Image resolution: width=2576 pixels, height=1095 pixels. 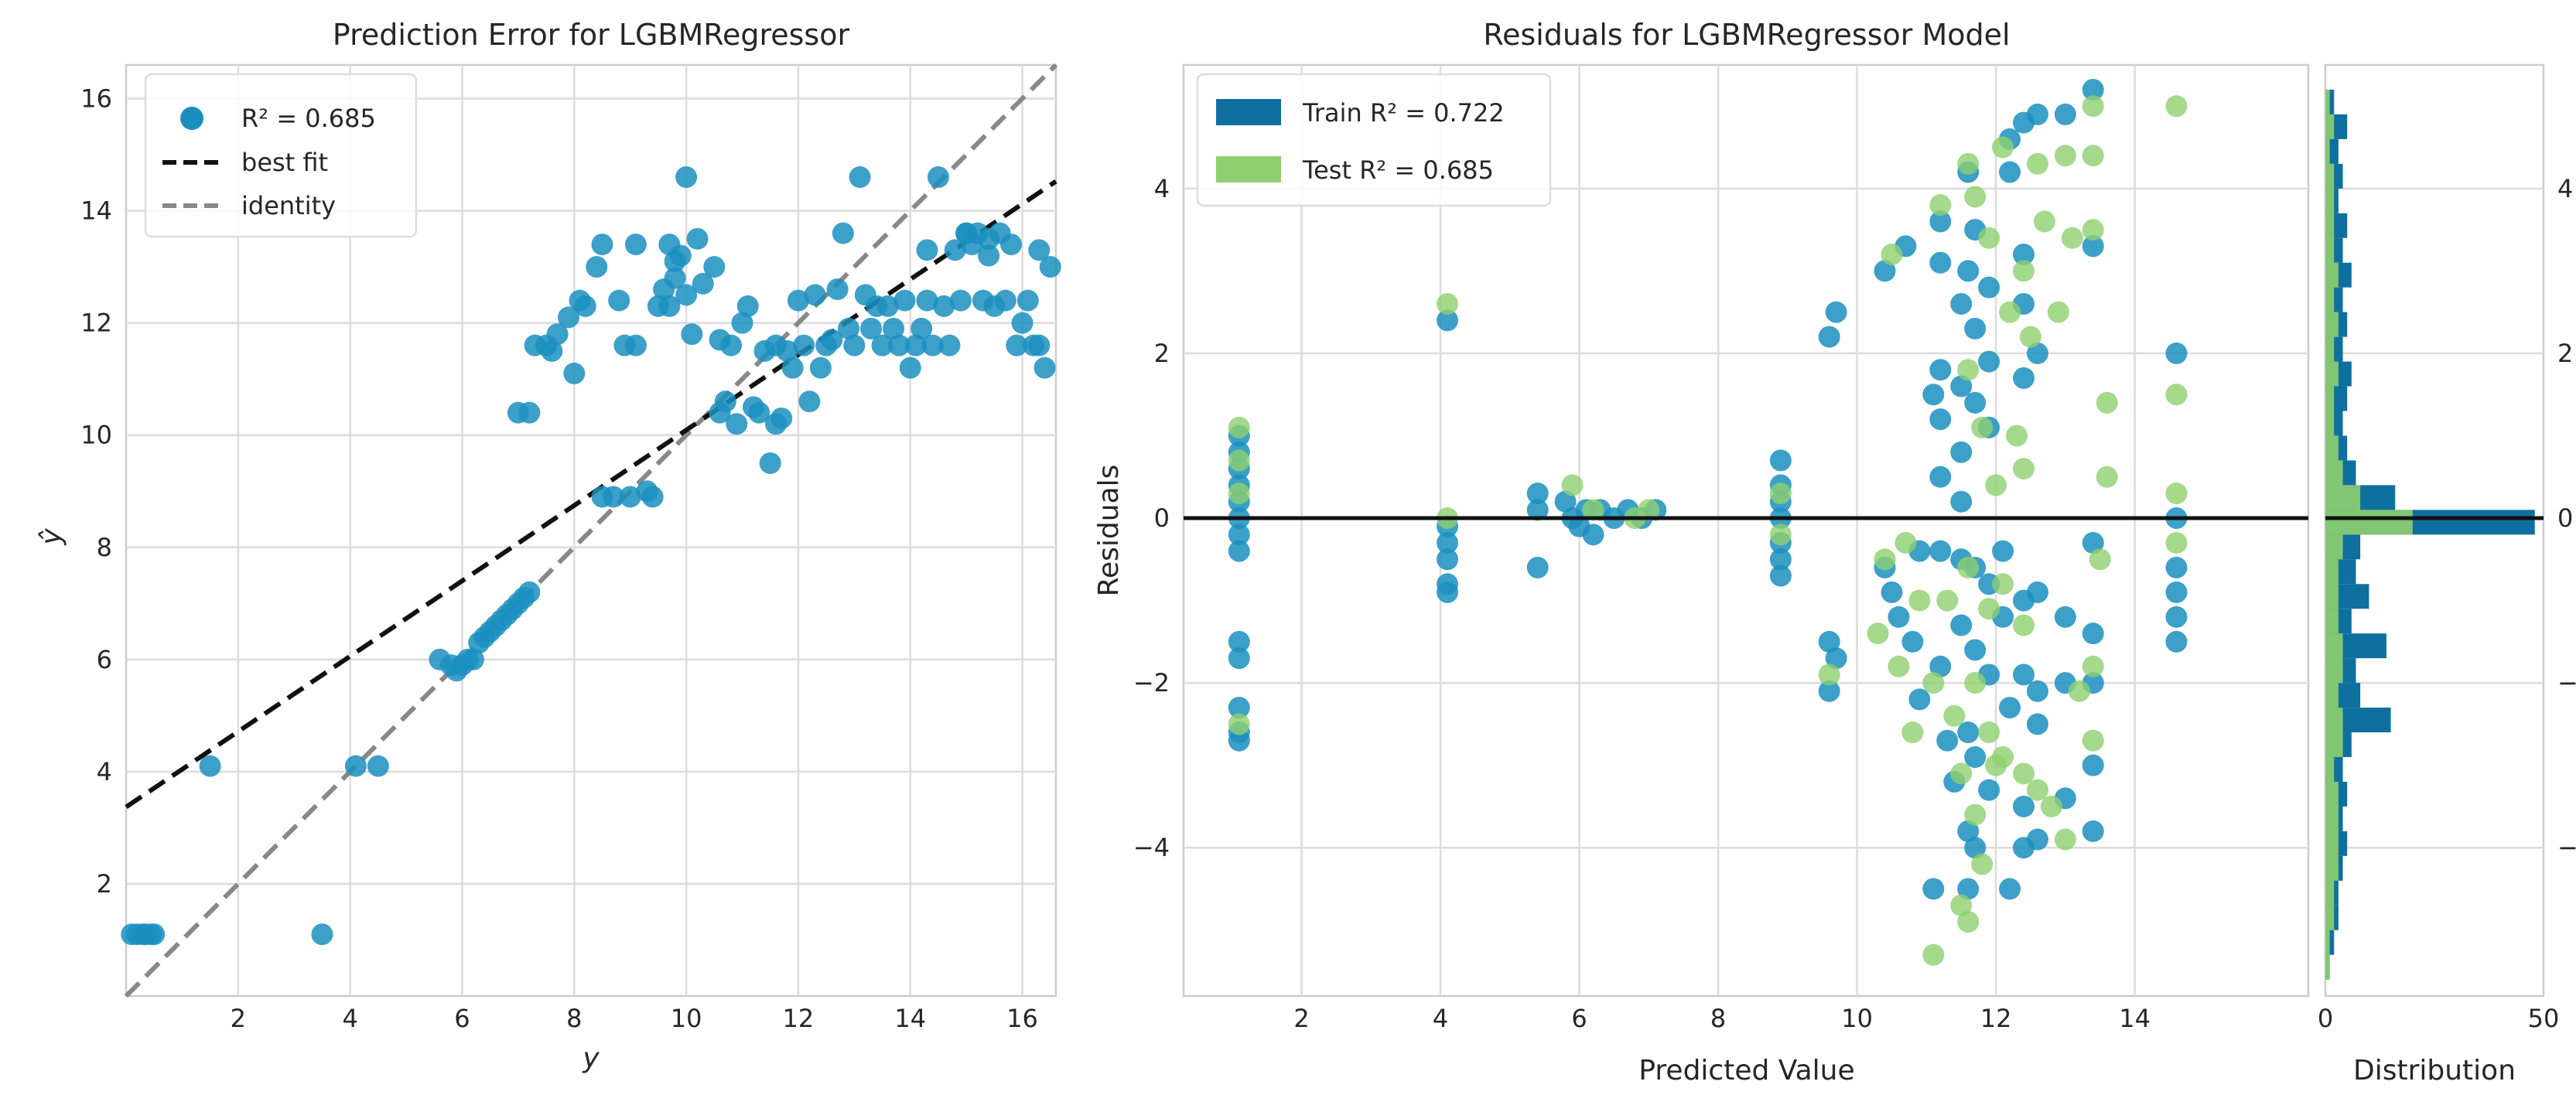 I want to click on x-tick-label: 14, so click(x=2135, y=1019).